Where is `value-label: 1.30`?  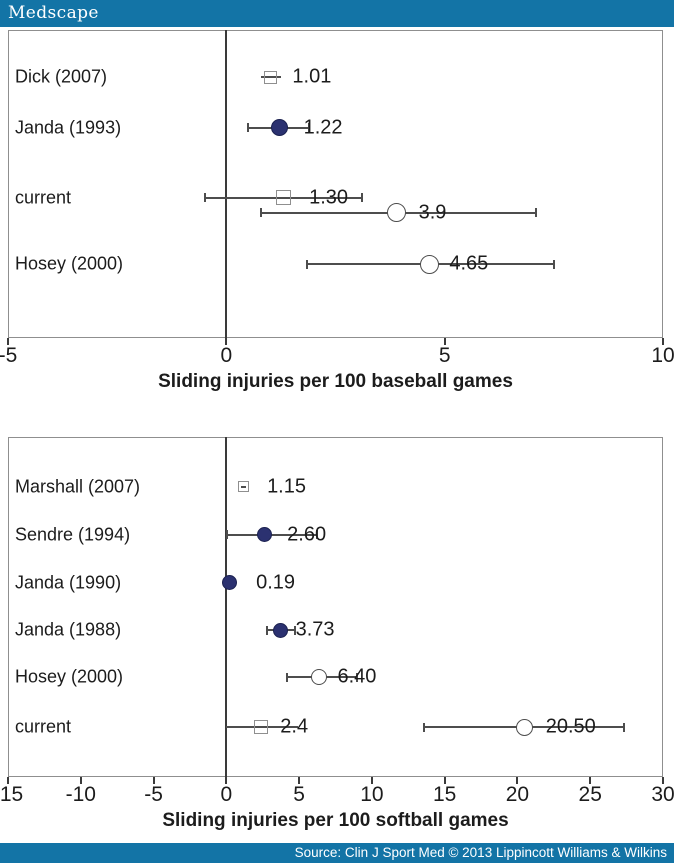 value-label: 1.30 is located at coordinates (329, 197).